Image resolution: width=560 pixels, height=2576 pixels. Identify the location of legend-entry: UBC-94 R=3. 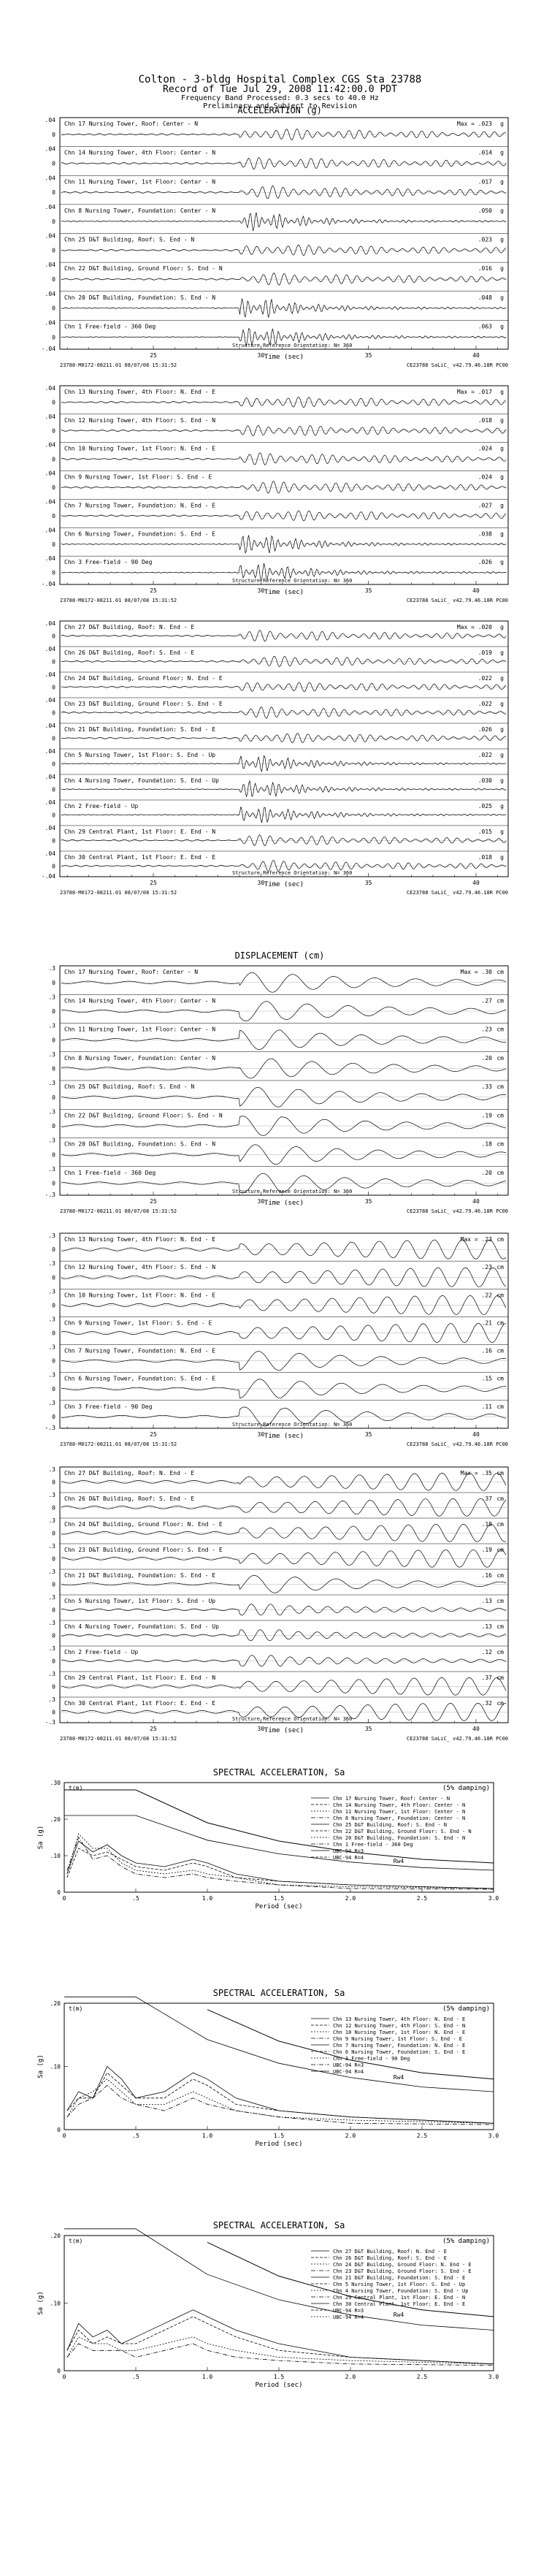
(348, 2065).